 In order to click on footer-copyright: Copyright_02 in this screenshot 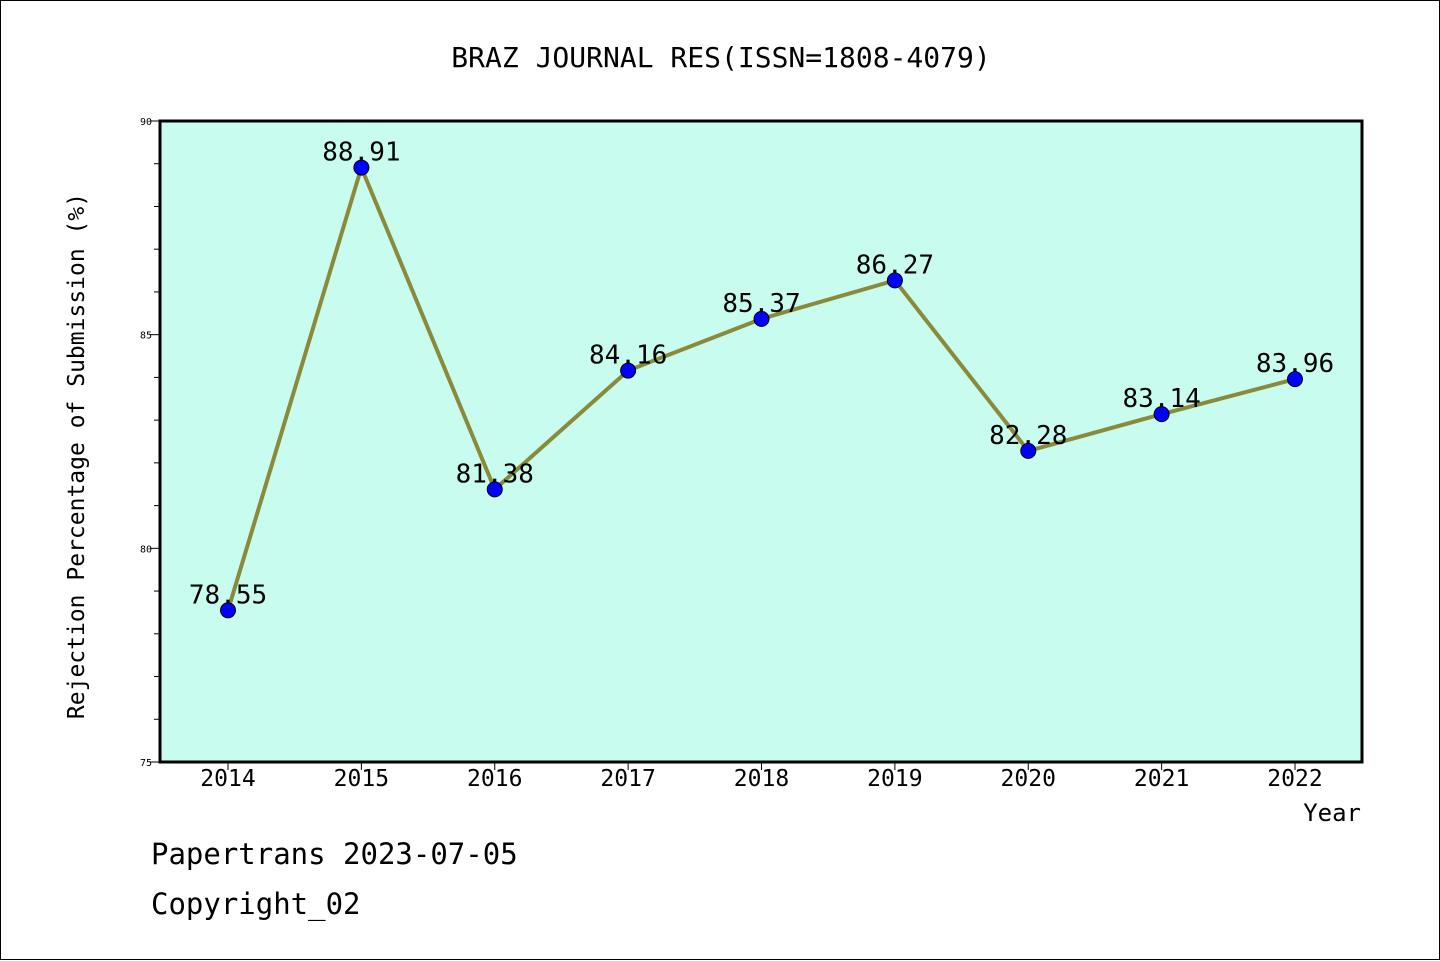, I will do `click(256, 904)`.